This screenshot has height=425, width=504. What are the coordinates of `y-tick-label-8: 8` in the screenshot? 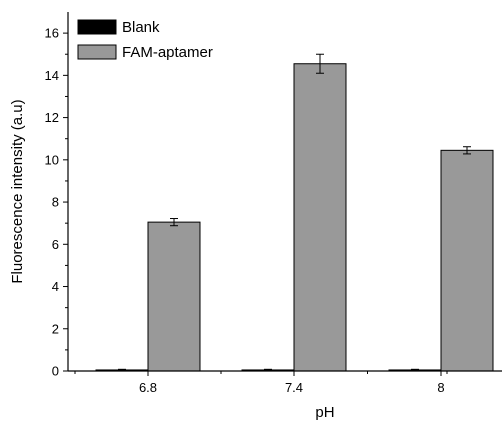 It's located at (55, 202).